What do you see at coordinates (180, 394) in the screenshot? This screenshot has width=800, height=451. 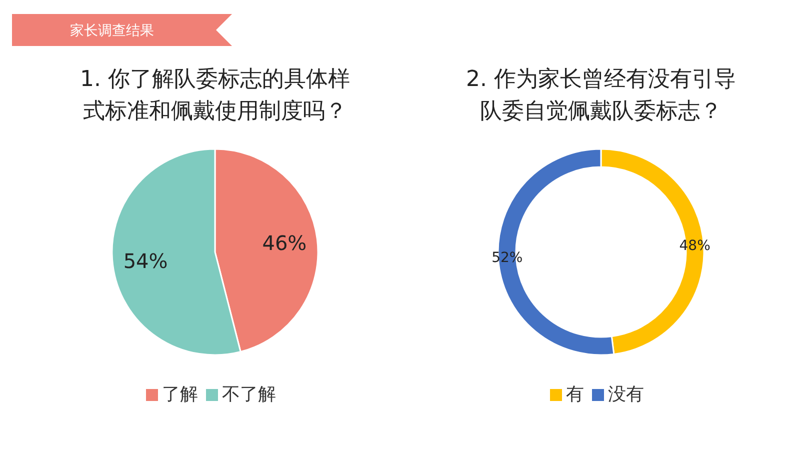 I see `legend-label: 了解` at bounding box center [180, 394].